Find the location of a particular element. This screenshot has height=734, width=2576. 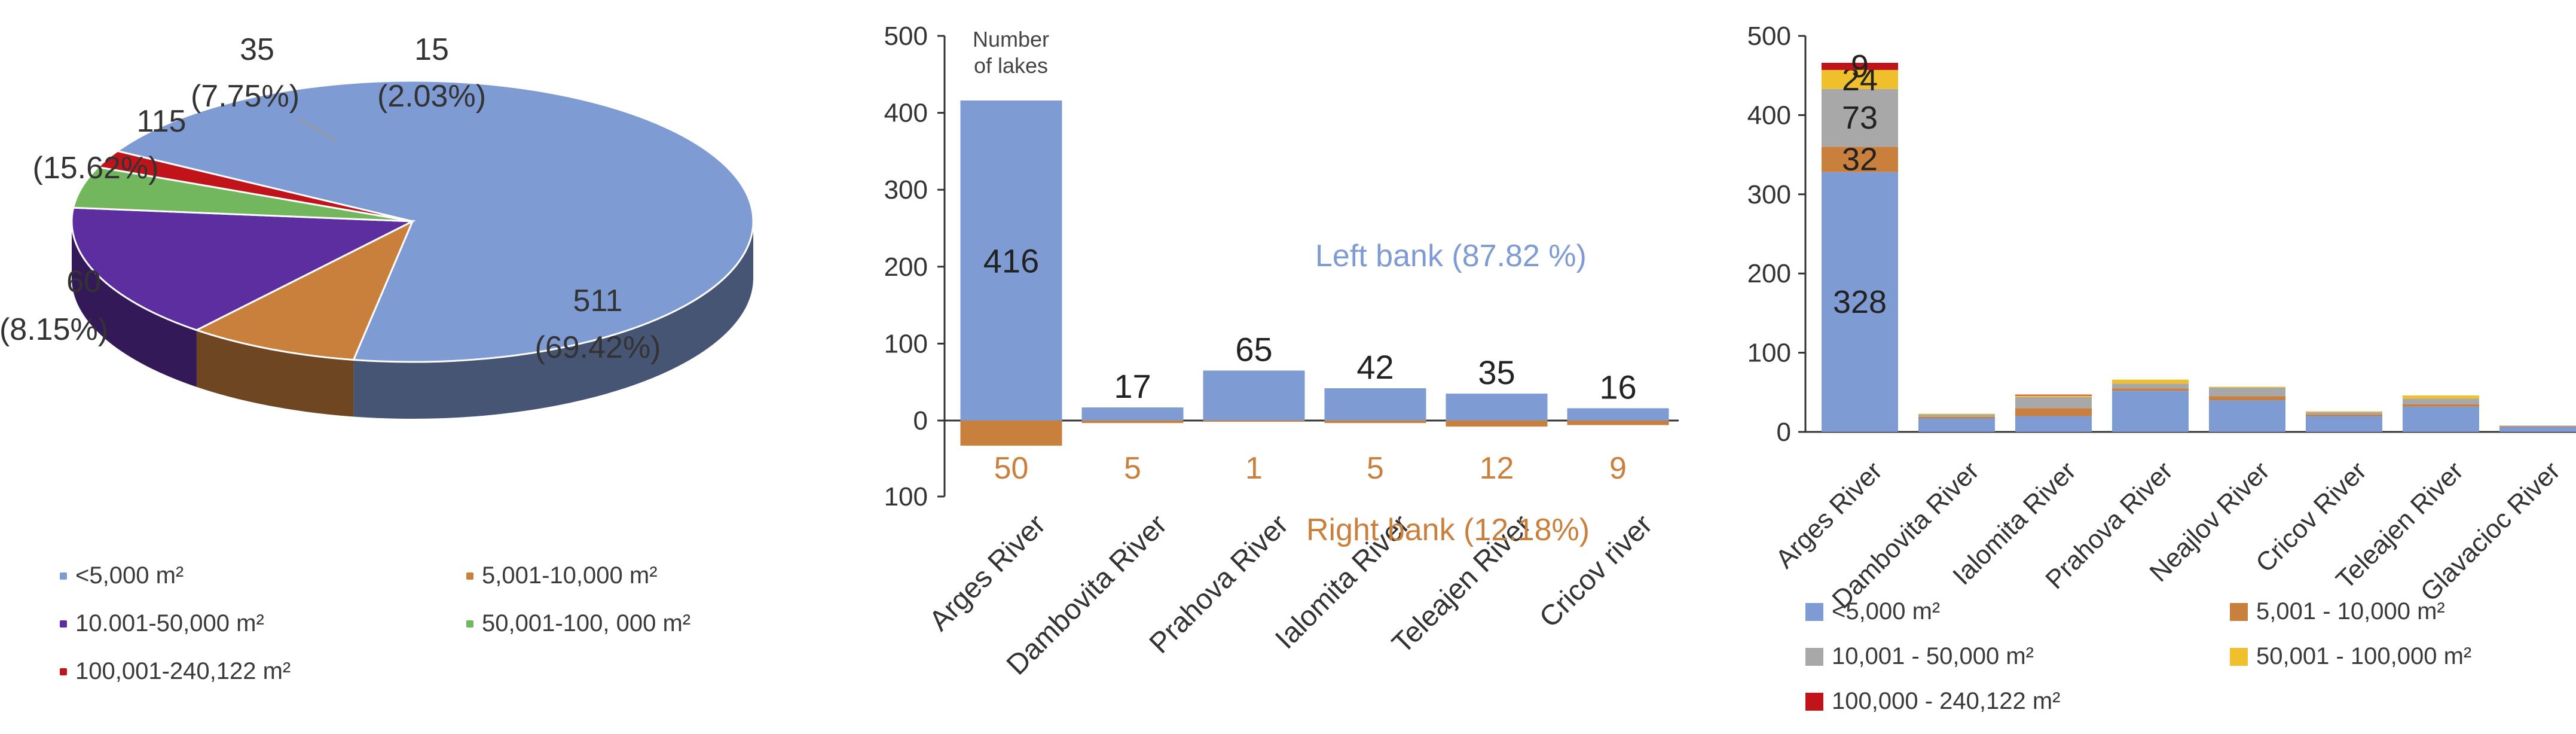

pie-legend-item: 100,001-240,122 m² is located at coordinates (175, 671).